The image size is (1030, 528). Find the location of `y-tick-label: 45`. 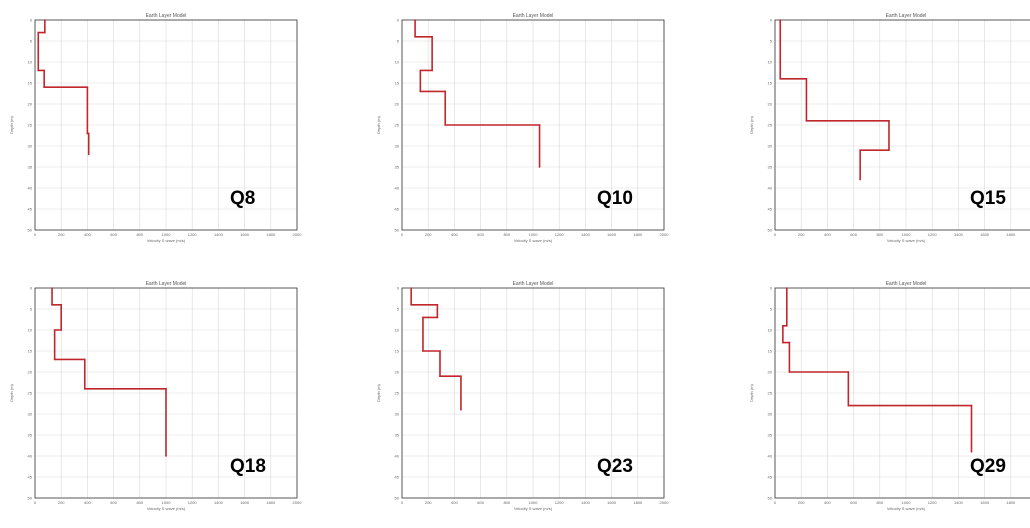

y-tick-label: 45 is located at coordinates (770, 477).